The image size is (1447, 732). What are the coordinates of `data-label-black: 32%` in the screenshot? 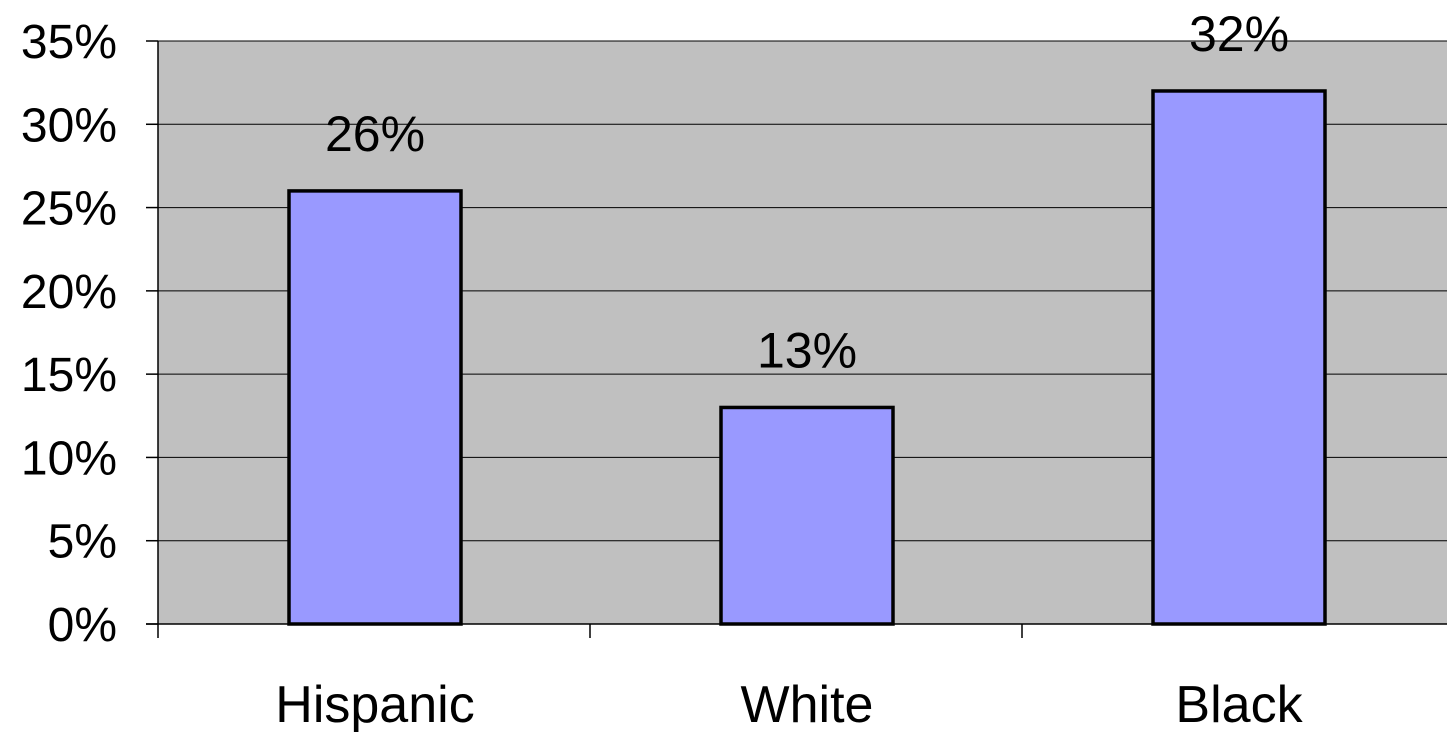 It's located at (1239, 34).